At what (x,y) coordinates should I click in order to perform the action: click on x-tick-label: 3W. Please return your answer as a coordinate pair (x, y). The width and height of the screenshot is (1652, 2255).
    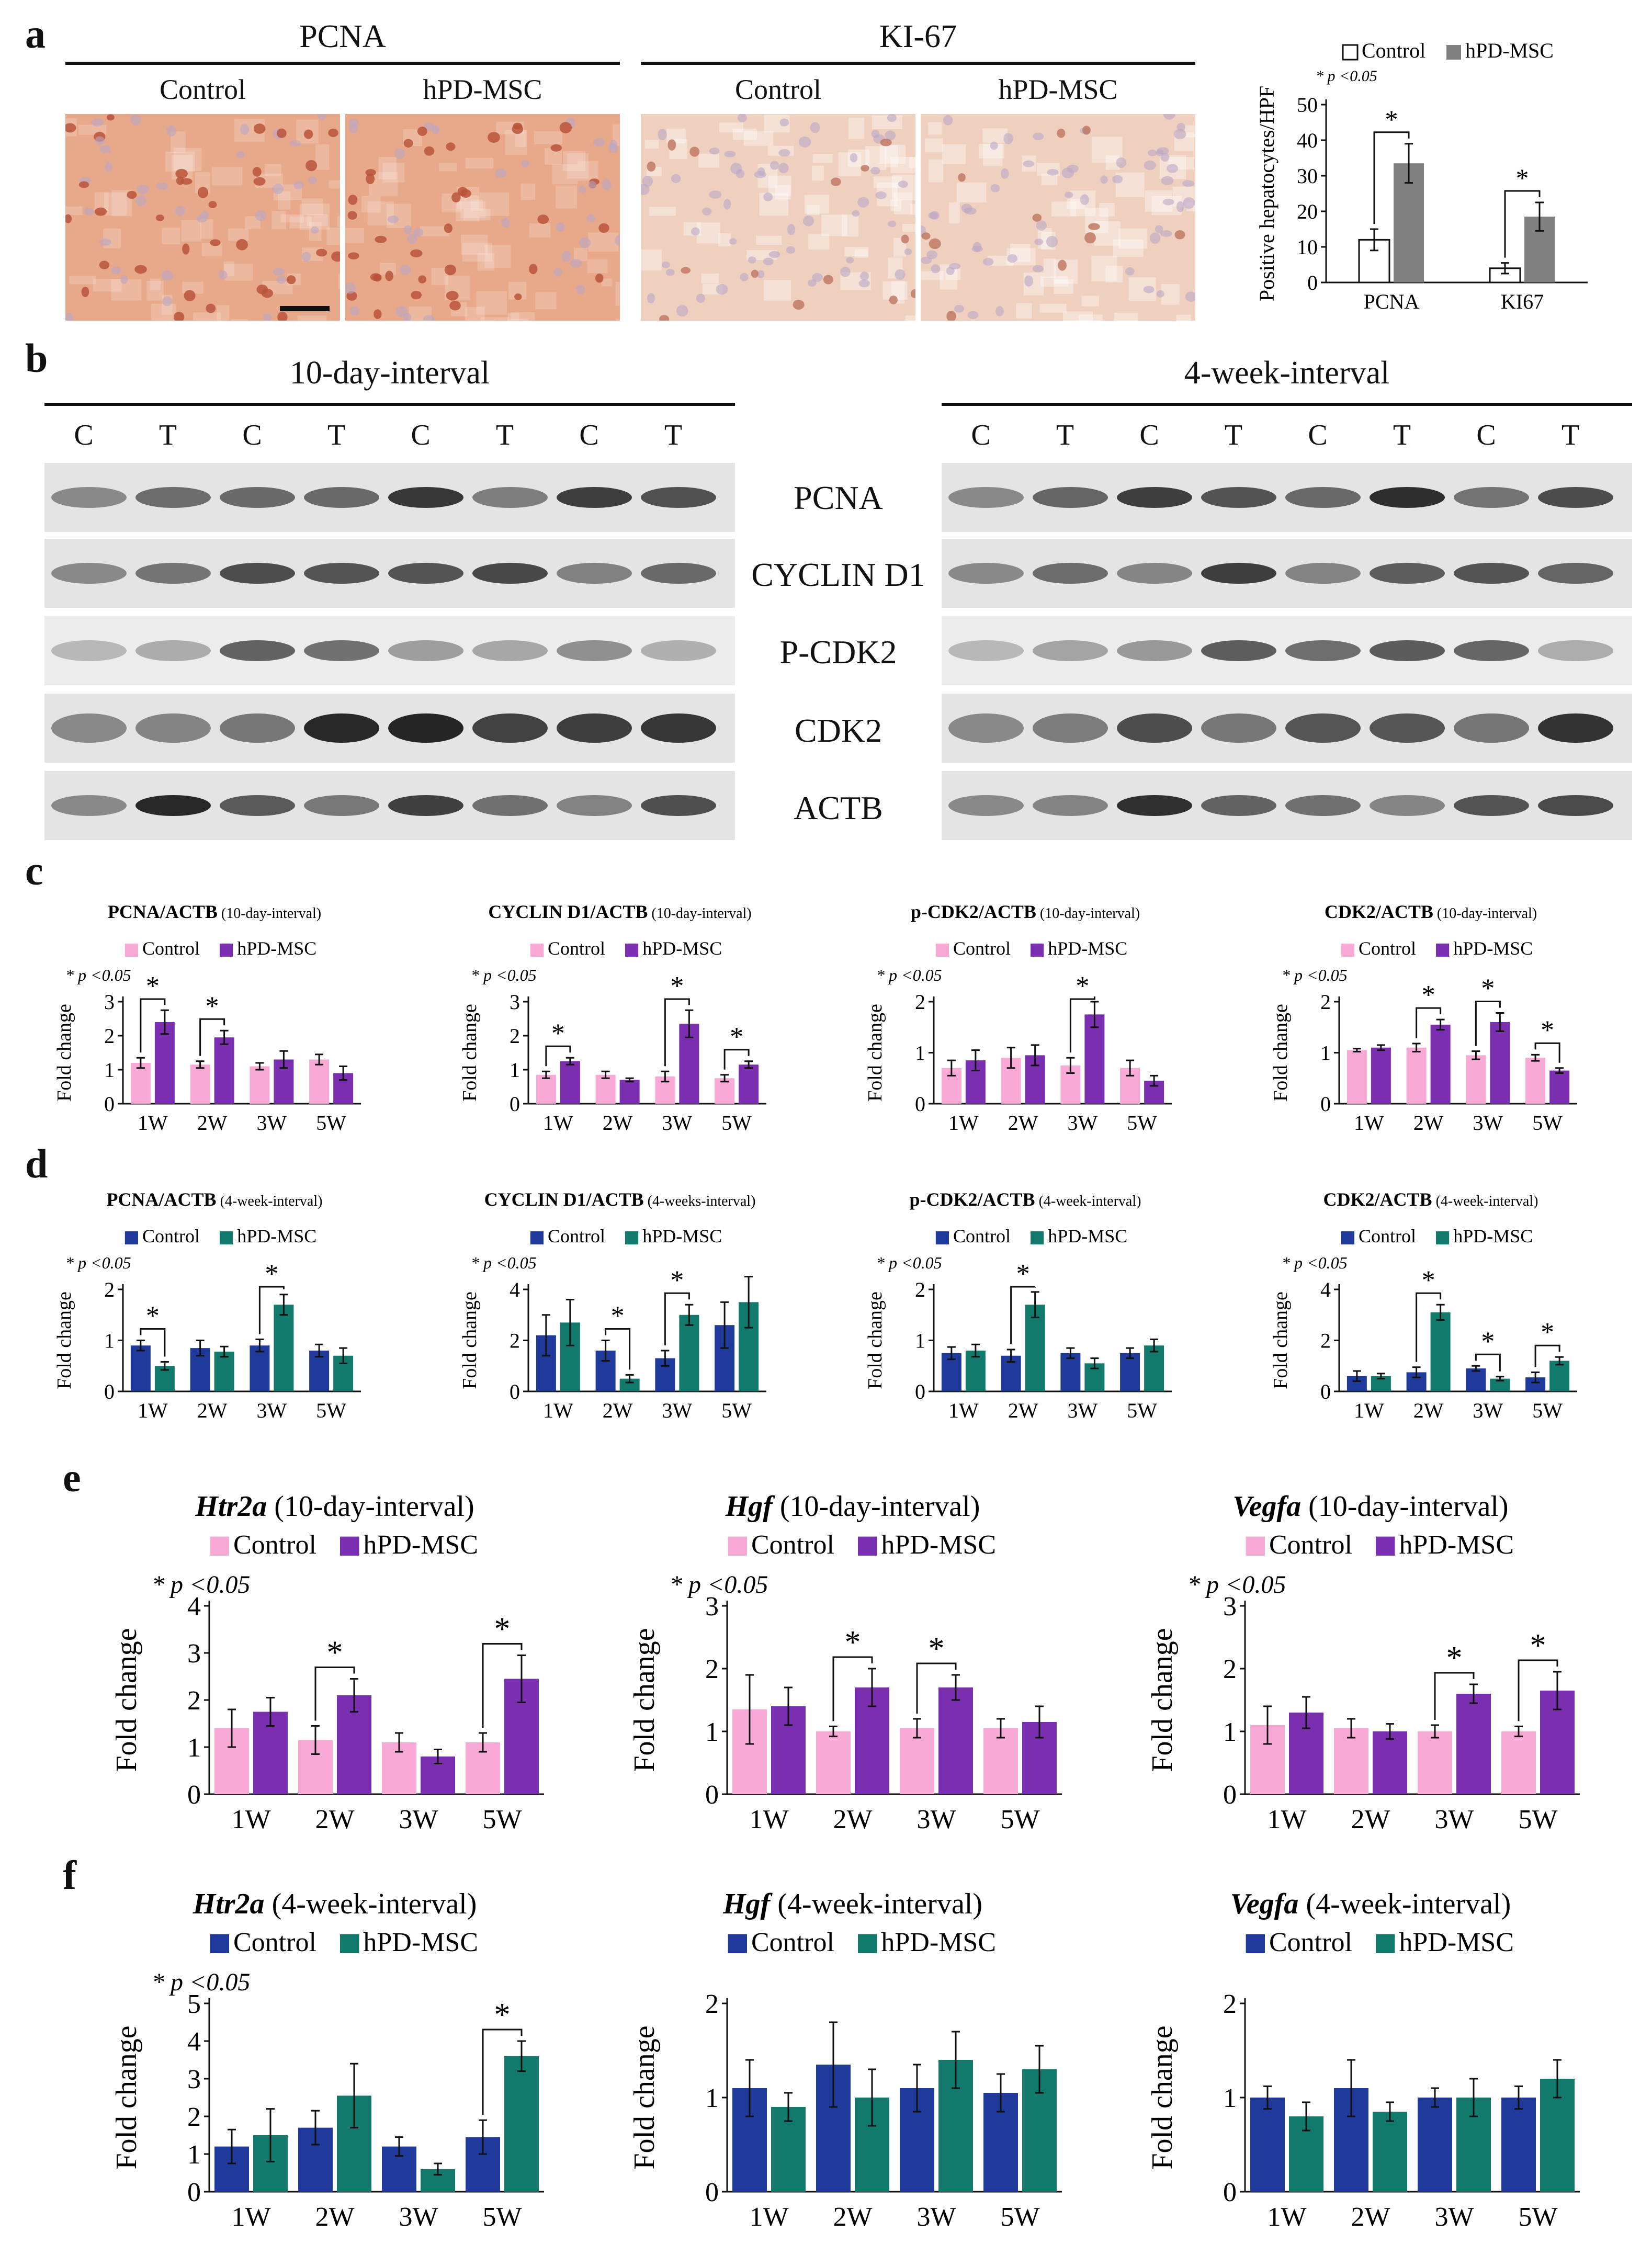
    Looking at the image, I should click on (1454, 1820).